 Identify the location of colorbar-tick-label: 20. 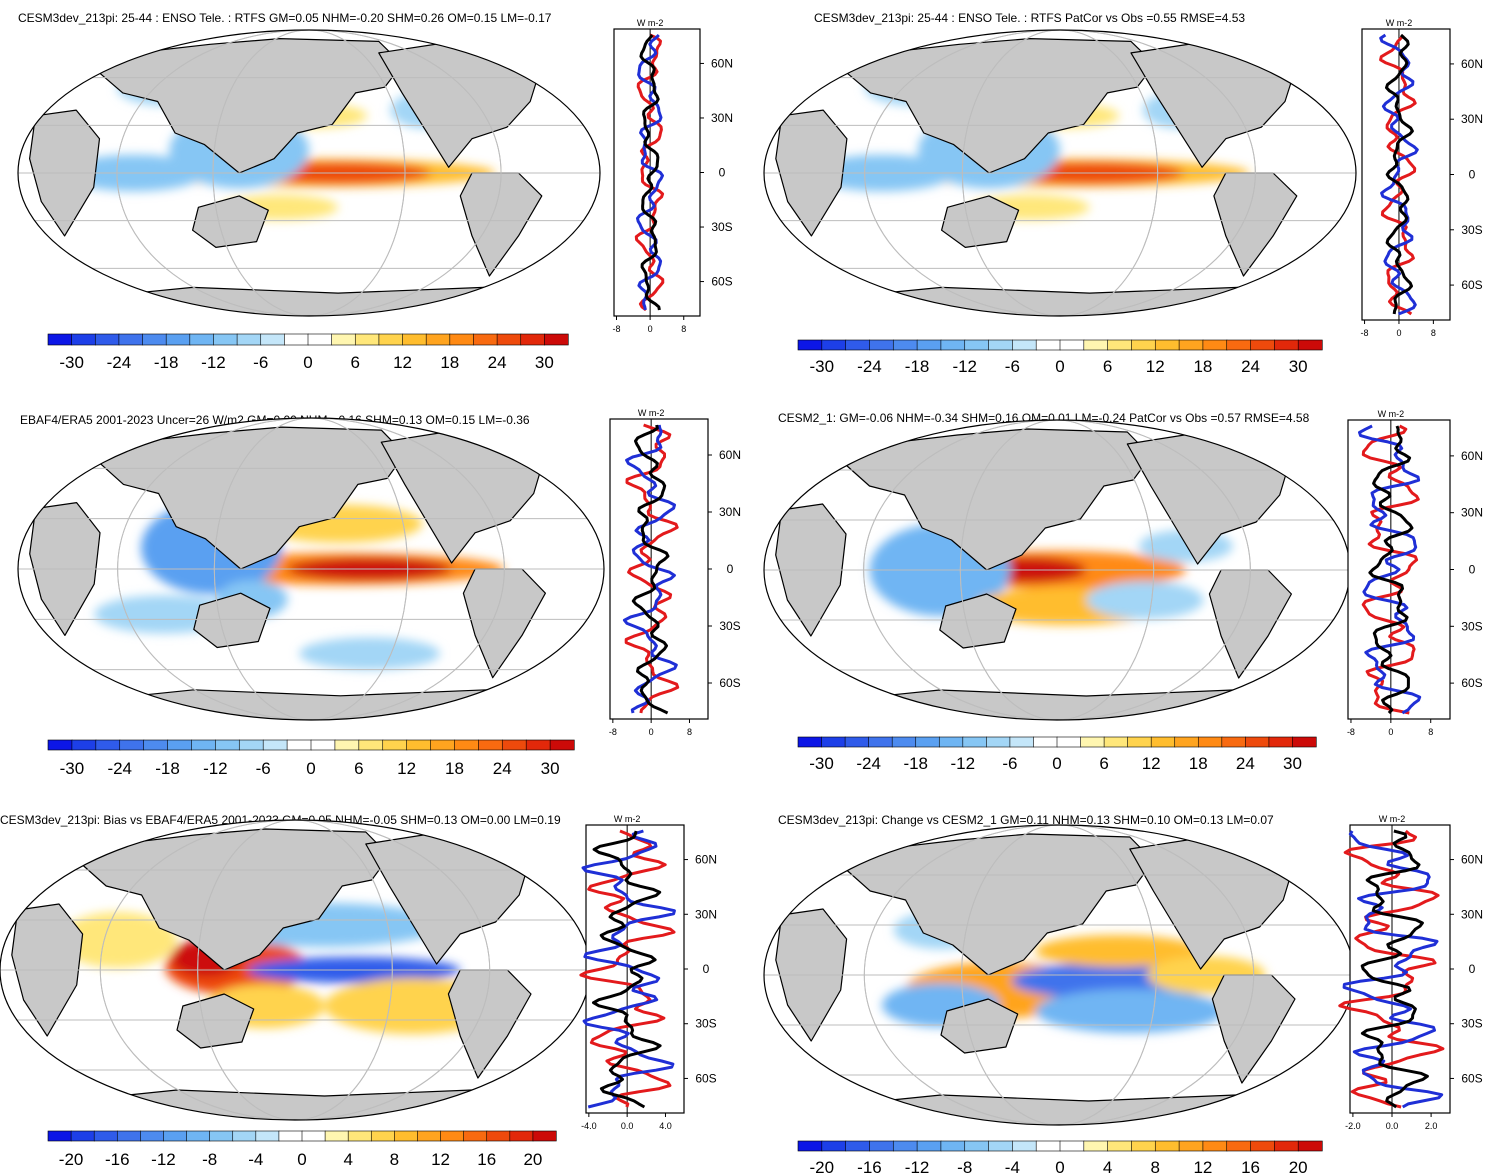
(532, 1159).